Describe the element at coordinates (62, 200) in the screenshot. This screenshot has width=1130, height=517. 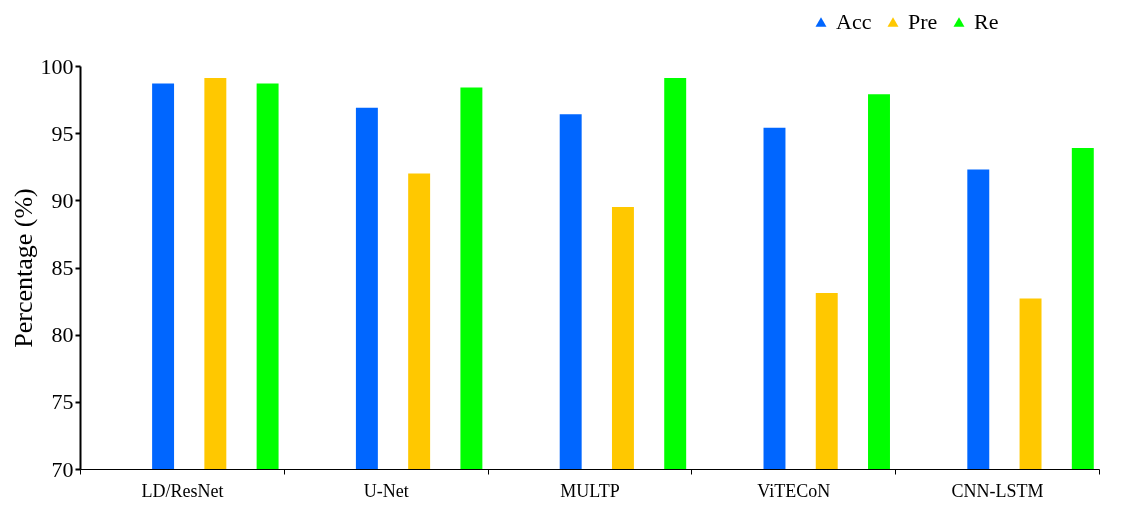
I see `y-tick-label: 90` at that location.